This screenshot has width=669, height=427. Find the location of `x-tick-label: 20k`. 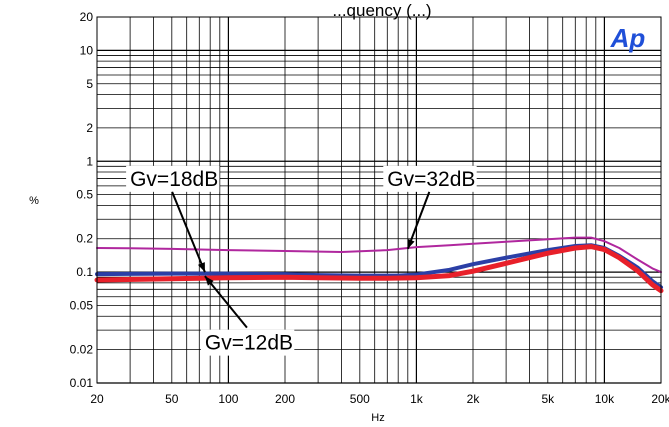

x-tick-label: 20k is located at coordinates (660, 399).